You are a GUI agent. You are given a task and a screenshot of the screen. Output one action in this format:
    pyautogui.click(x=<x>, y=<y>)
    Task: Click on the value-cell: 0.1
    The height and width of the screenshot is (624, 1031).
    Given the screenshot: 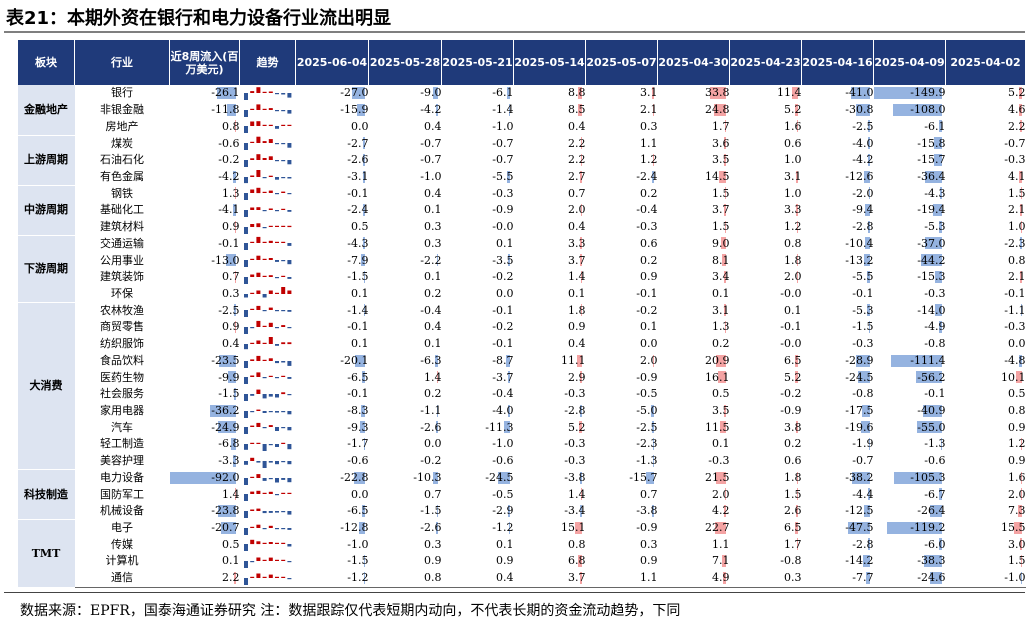 What is the action you would take?
    pyautogui.click(x=405, y=344)
    